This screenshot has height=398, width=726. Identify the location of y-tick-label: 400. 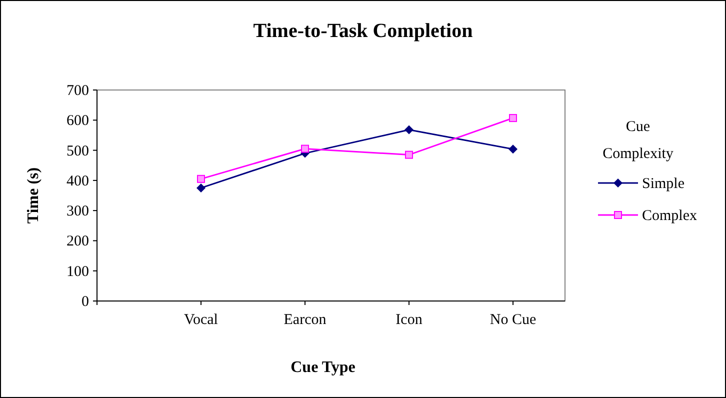
(77, 181).